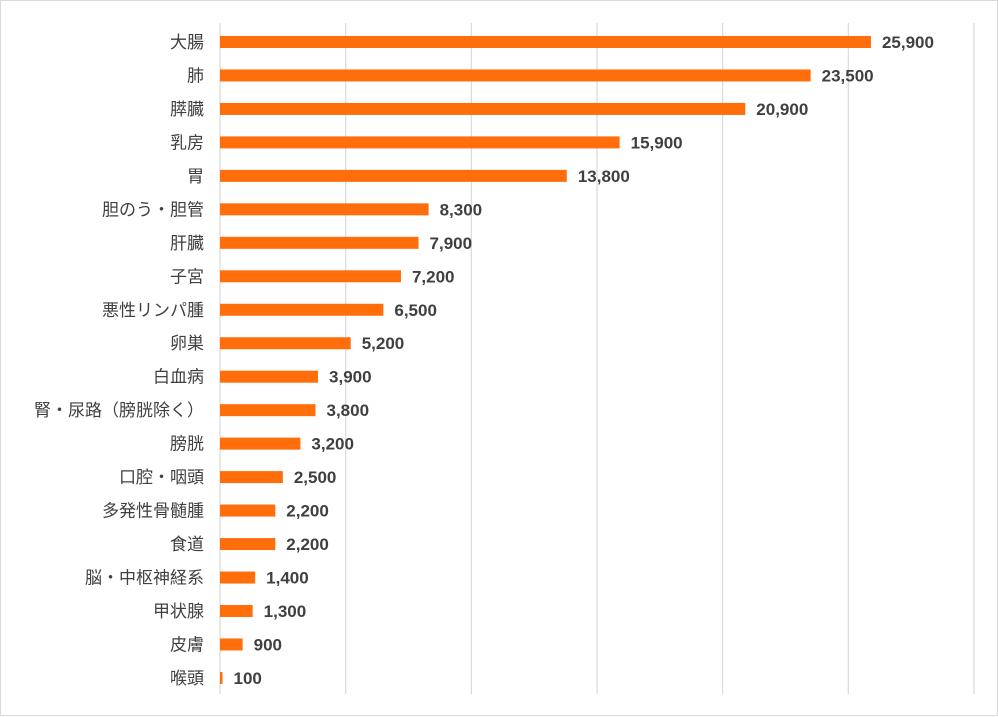 The height and width of the screenshot is (717, 998). I want to click on category-label: 白血病, so click(178, 378).